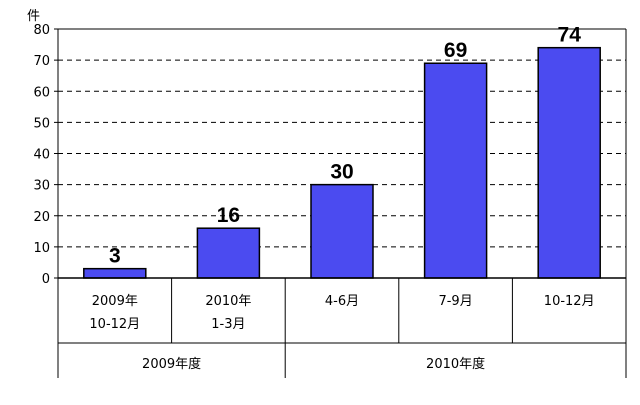 The width and height of the screenshot is (640, 405). Describe the element at coordinates (41, 30) in the screenshot. I see `y-tick-label: 80` at that location.